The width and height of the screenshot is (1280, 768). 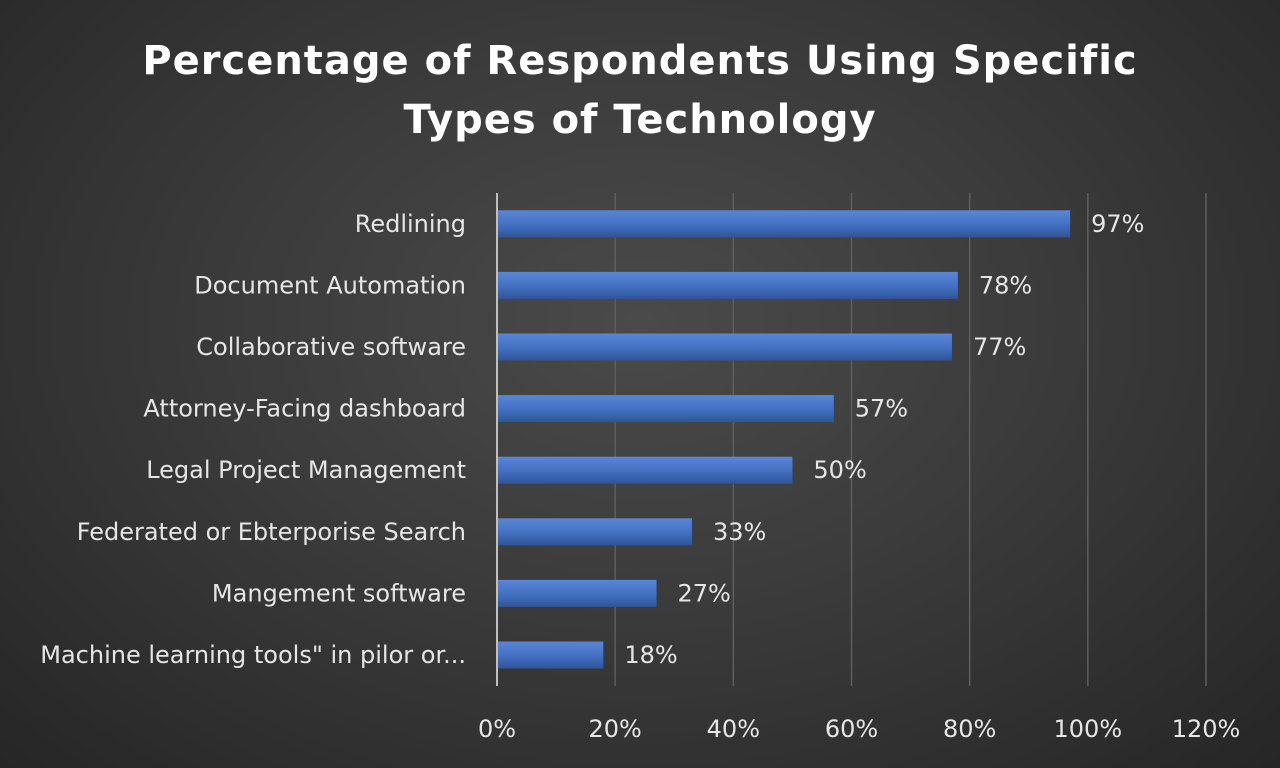 What do you see at coordinates (733, 729) in the screenshot?
I see `x-tick-label: 40%` at bounding box center [733, 729].